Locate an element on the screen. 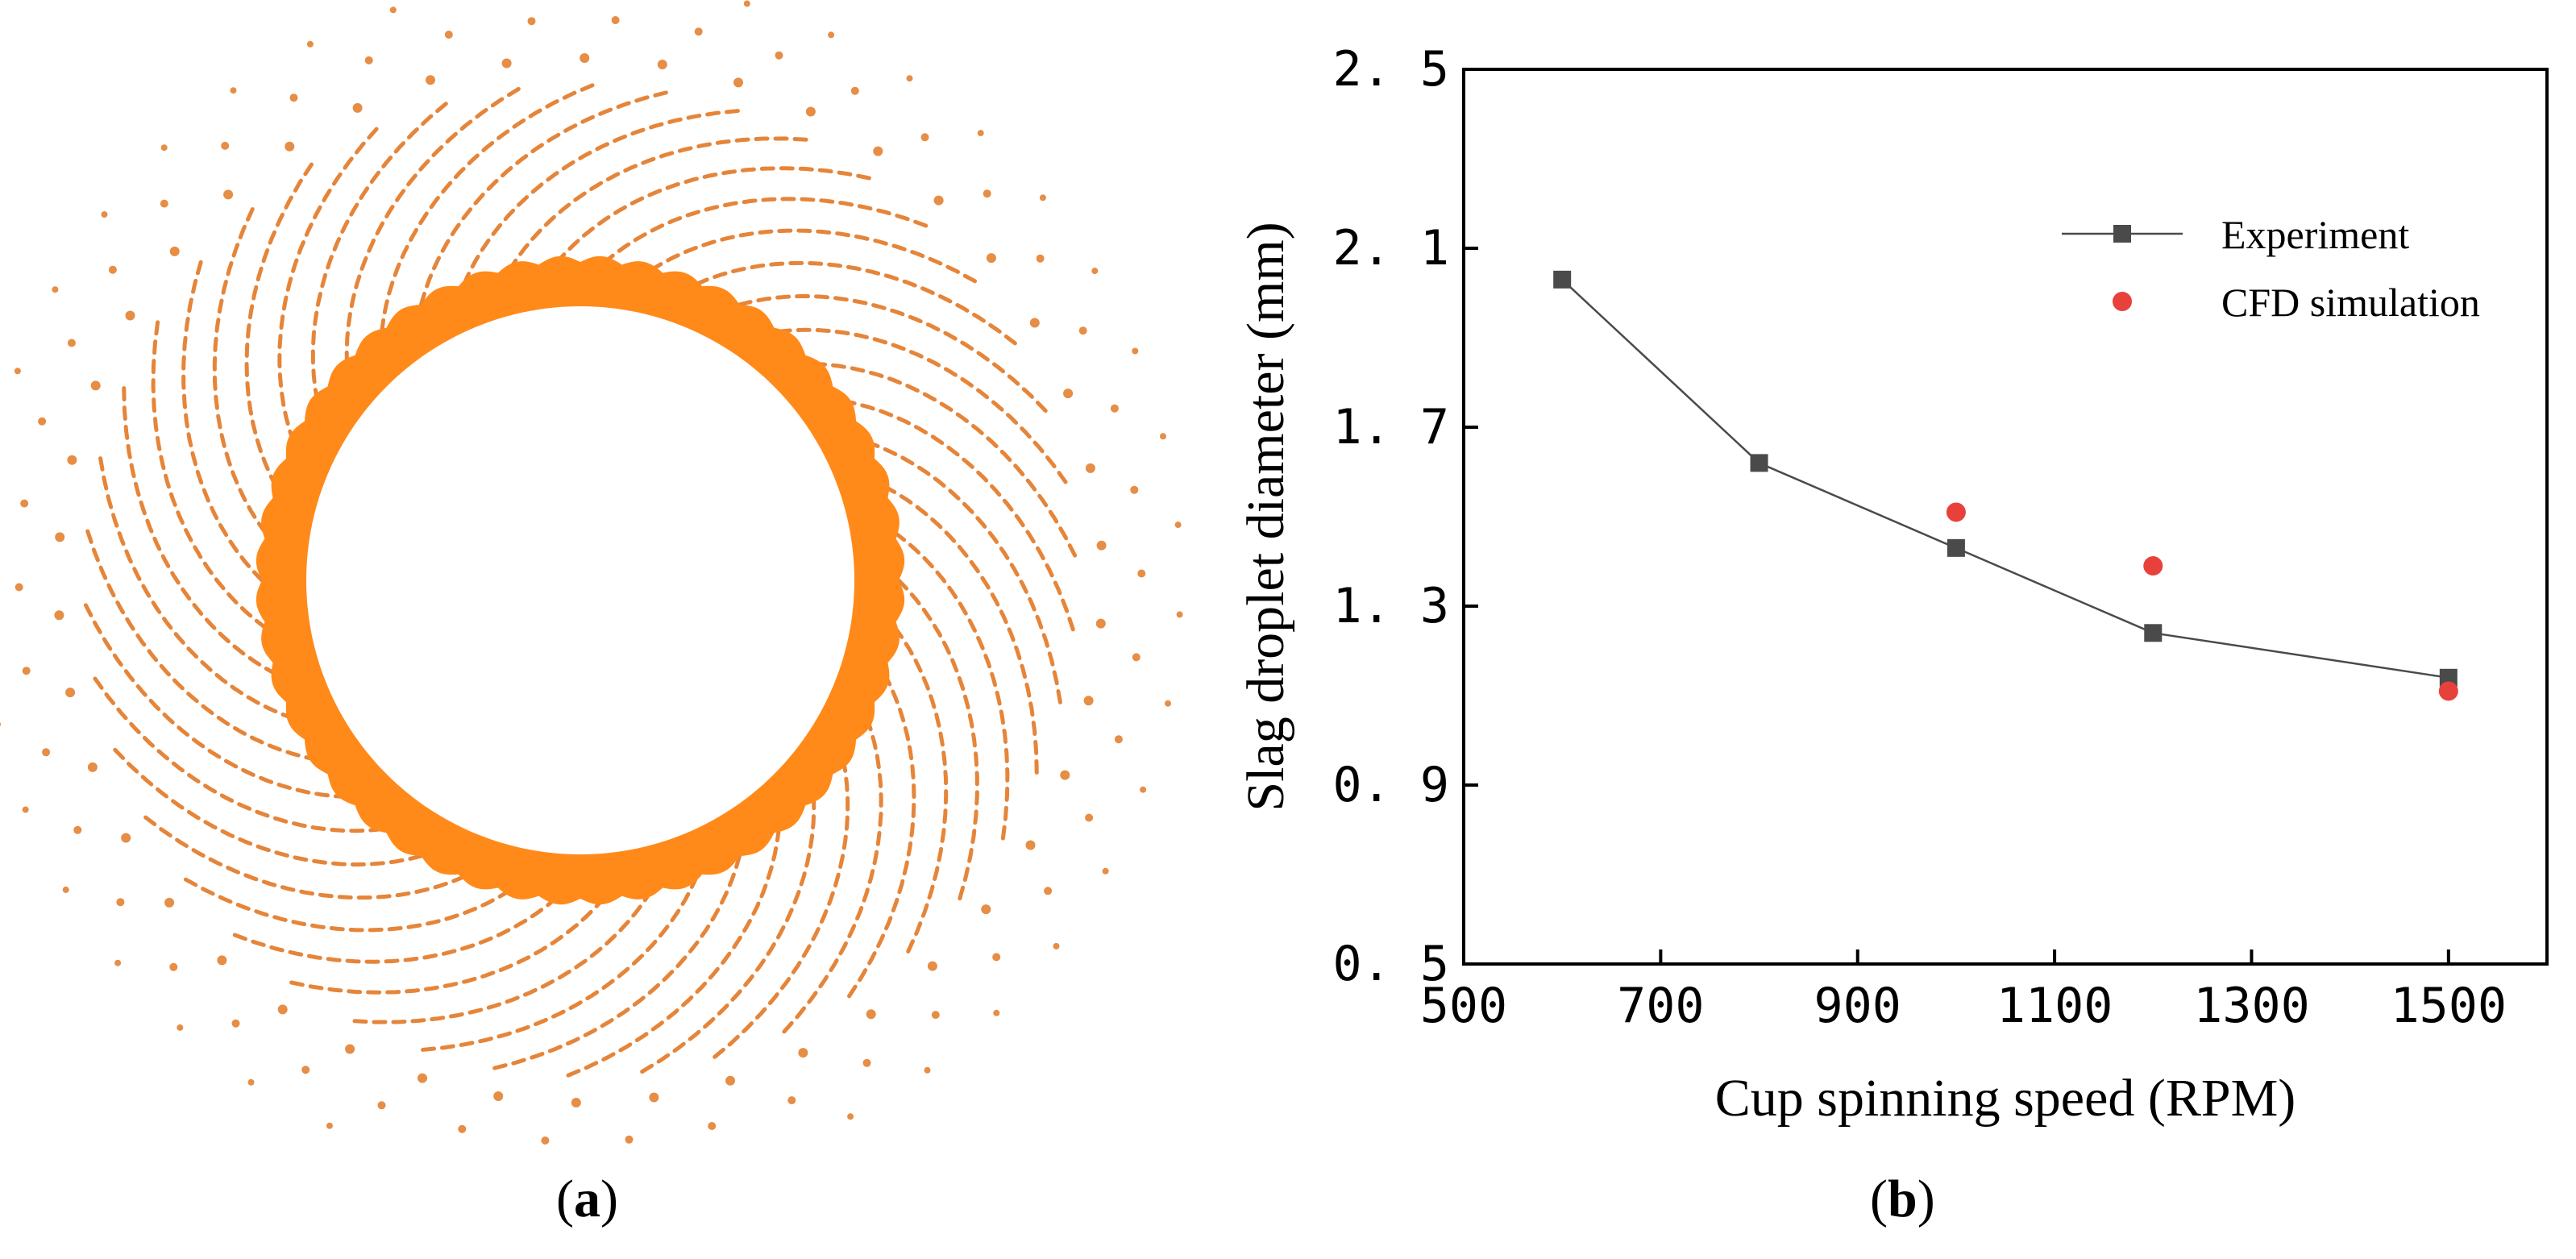  y-axis-ticks: 0. 5 0. 9 1. 3 1. 7 2. 1 2. 5 is located at coordinates (1405, 516).